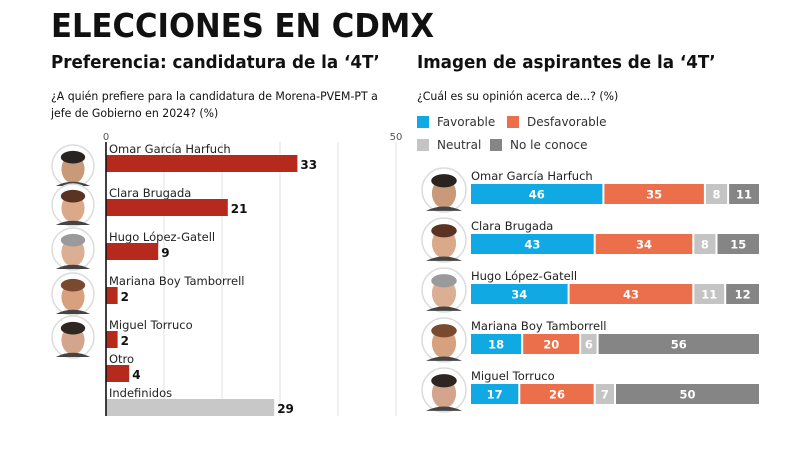 This screenshot has width=800, height=450. What do you see at coordinates (215, 62) in the screenshot?
I see `preference-chart-title: Preferencia: candidatura de la ‘4T’` at bounding box center [215, 62].